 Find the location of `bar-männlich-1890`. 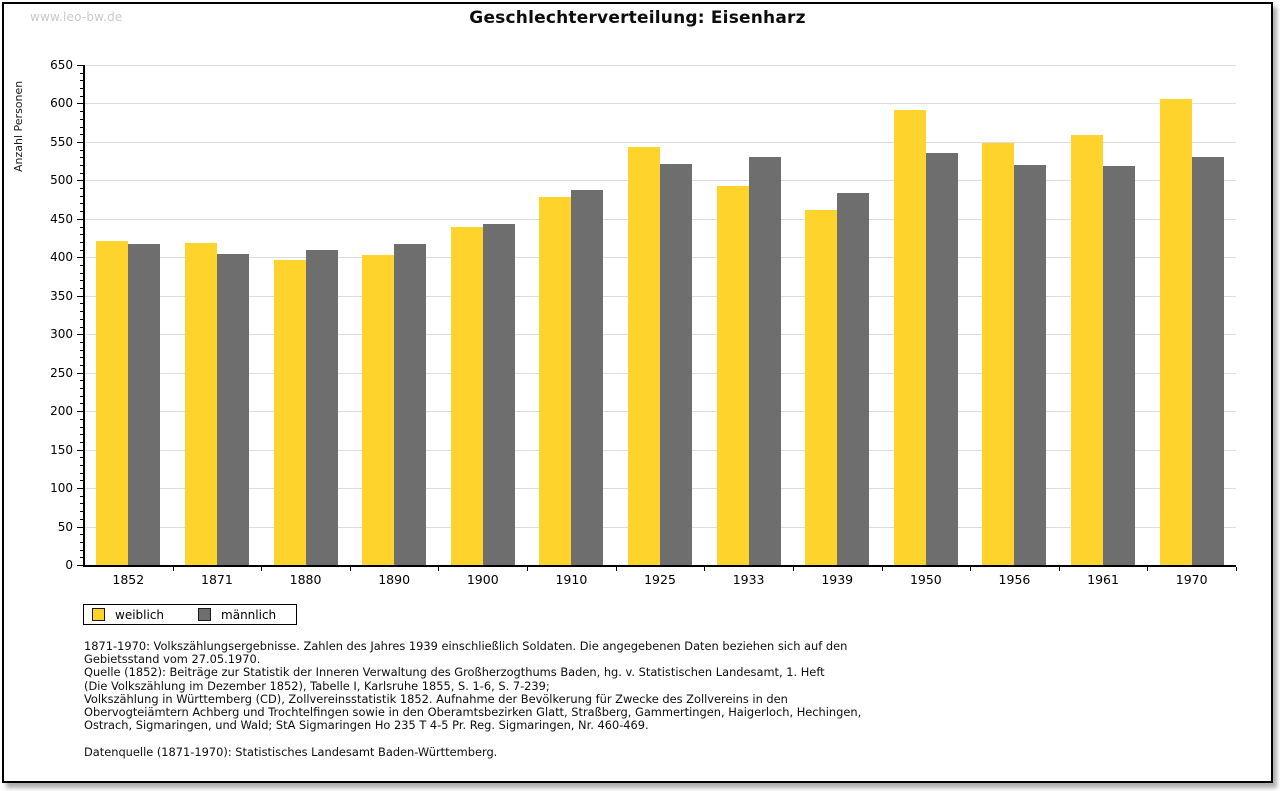

bar-männlich-1890 is located at coordinates (410, 404).